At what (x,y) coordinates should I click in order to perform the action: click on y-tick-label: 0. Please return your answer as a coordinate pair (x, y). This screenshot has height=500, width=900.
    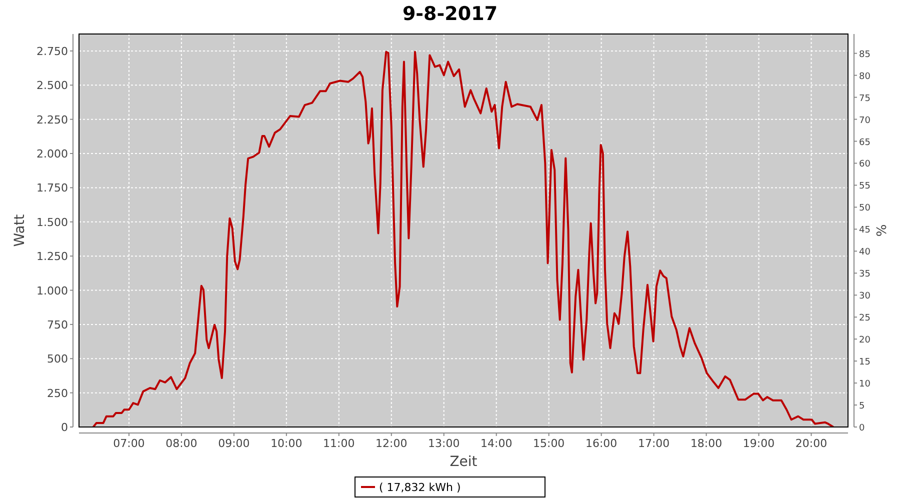
    Looking at the image, I should click on (64, 427).